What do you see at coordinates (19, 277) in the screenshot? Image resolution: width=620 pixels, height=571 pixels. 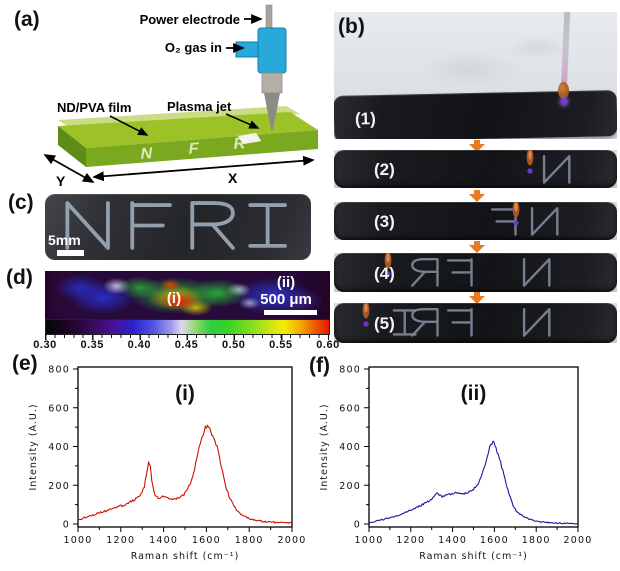 I see `panel-d-label: (d)` at bounding box center [19, 277].